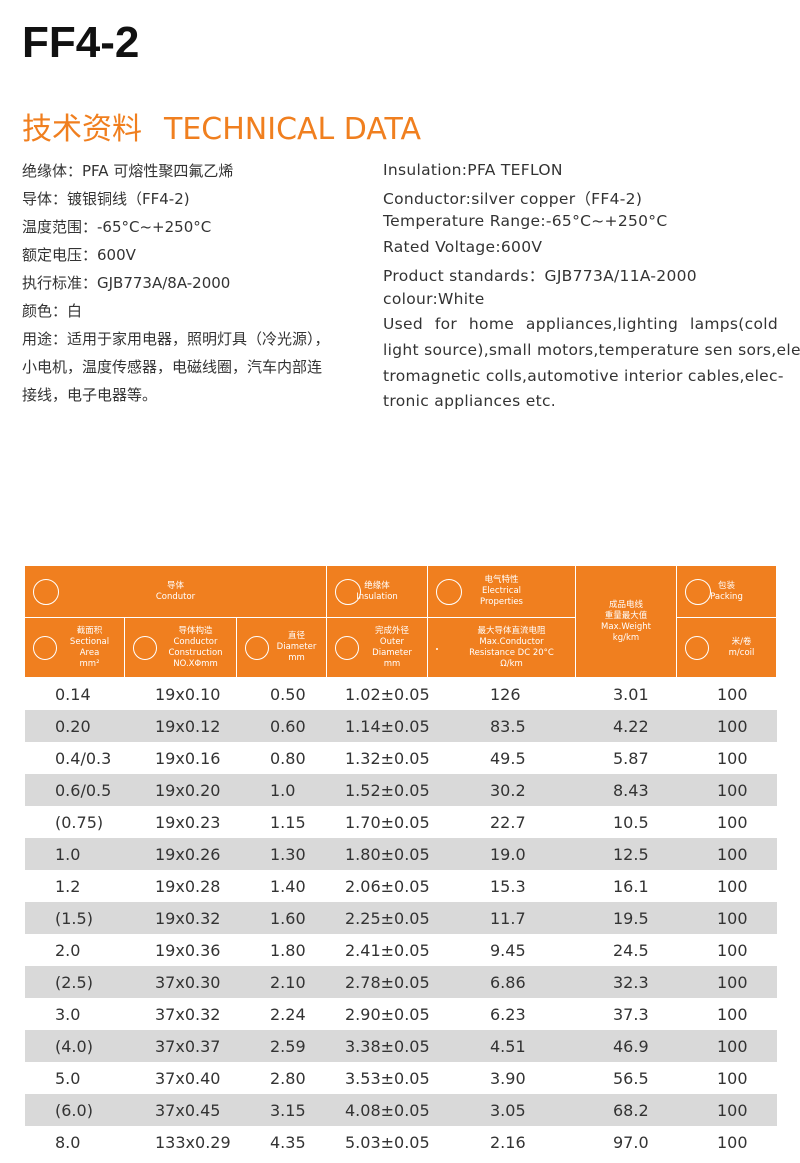  I want to click on table-cell: 1.14±0.05, so click(387, 726).